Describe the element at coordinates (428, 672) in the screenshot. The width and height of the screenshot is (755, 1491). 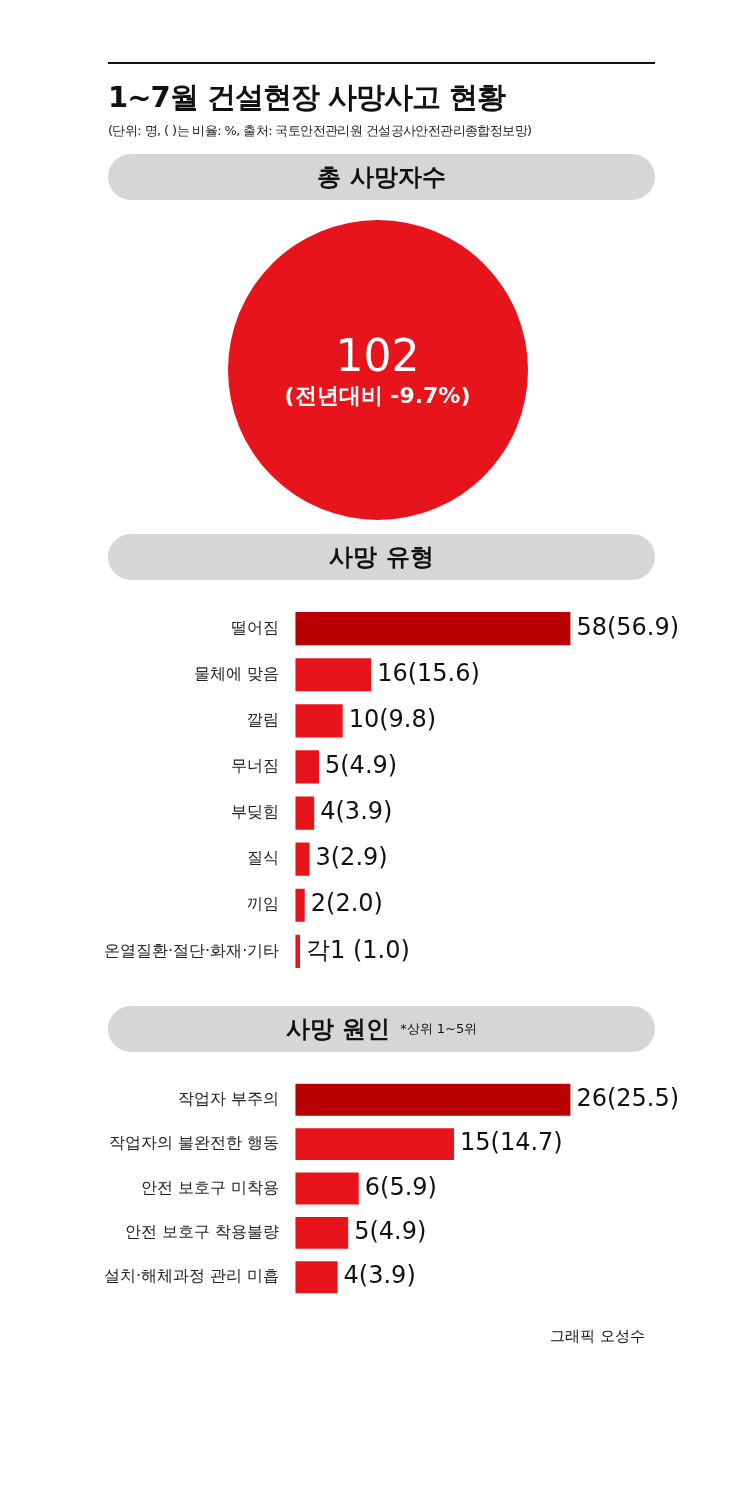
I see `data-label: 16(15.6)` at that location.